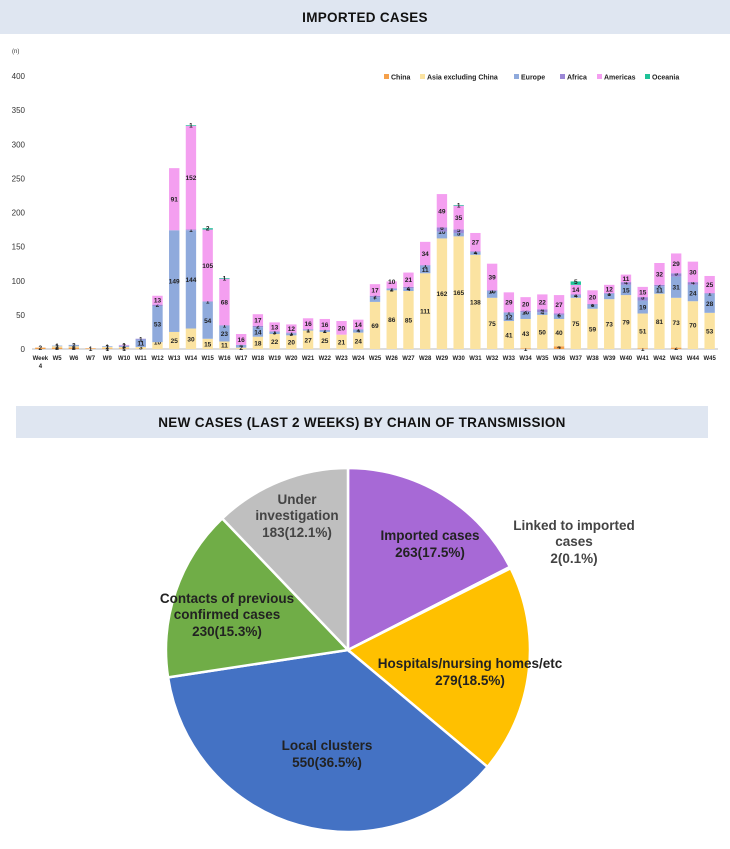 This screenshot has height=849, width=730. Describe the element at coordinates (409, 280) in the screenshot. I see `bar-value-label: 21` at that location.